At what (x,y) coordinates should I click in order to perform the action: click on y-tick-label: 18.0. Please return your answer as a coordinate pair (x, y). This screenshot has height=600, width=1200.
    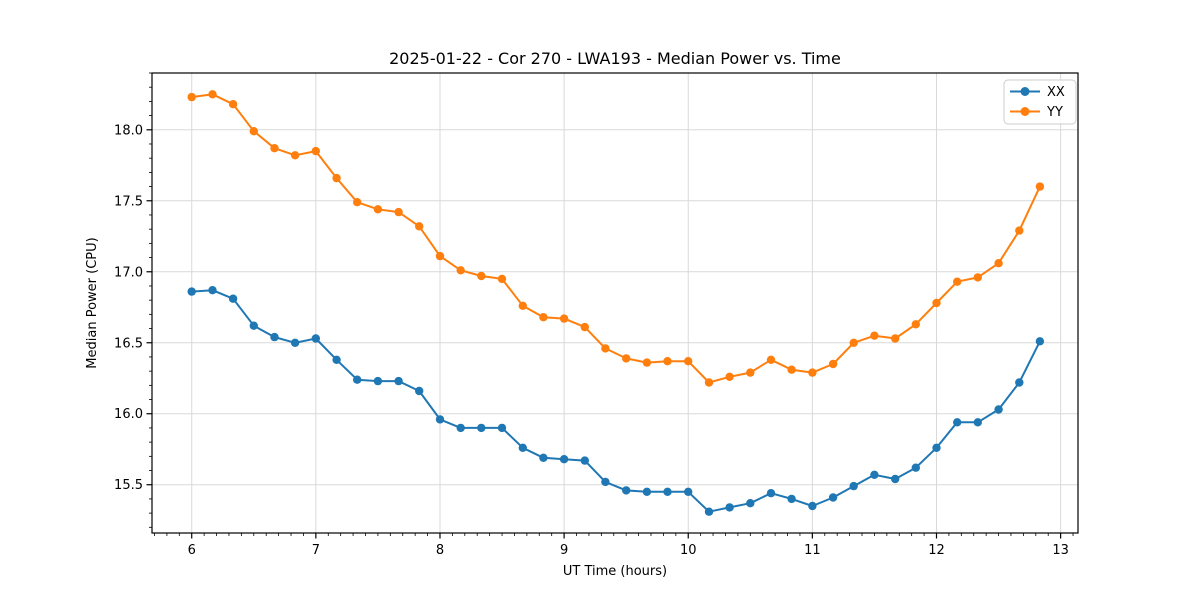
    Looking at the image, I should click on (128, 130).